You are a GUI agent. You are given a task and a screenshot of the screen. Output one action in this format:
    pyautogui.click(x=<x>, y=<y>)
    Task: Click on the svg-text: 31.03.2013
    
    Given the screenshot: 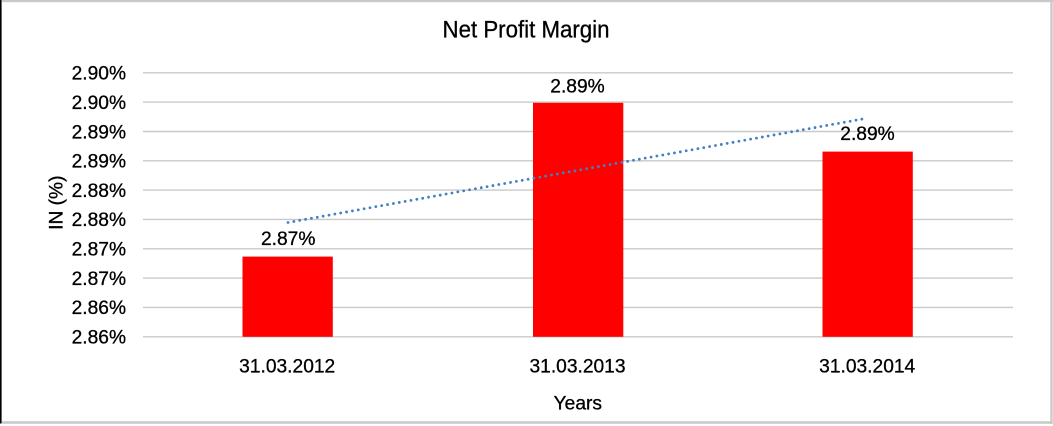 What is the action you would take?
    pyautogui.click(x=577, y=367)
    